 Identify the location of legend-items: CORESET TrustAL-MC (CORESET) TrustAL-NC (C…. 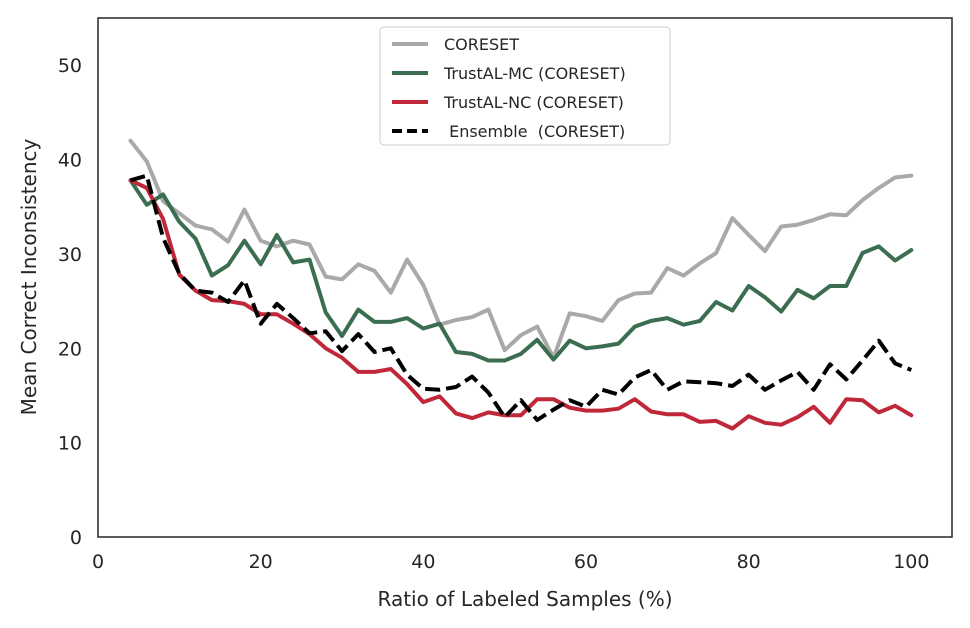
(509, 88).